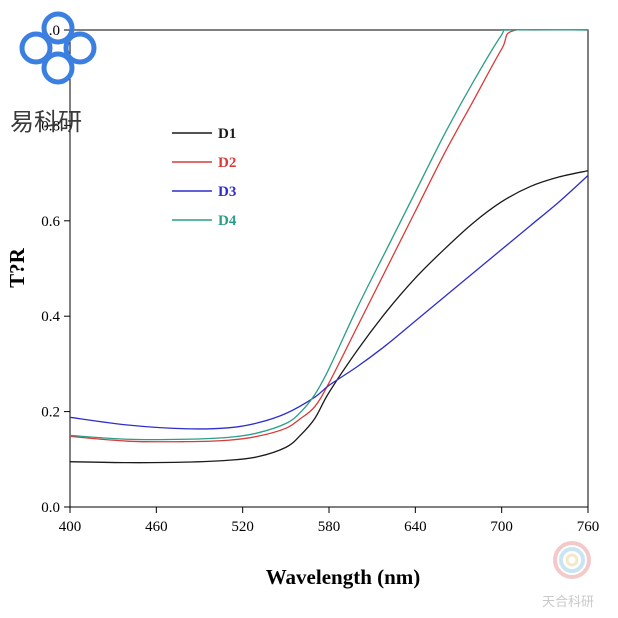 The width and height of the screenshot is (618, 618). What do you see at coordinates (17, 267) in the screenshot?
I see `y-axis-title: T?R` at bounding box center [17, 267].